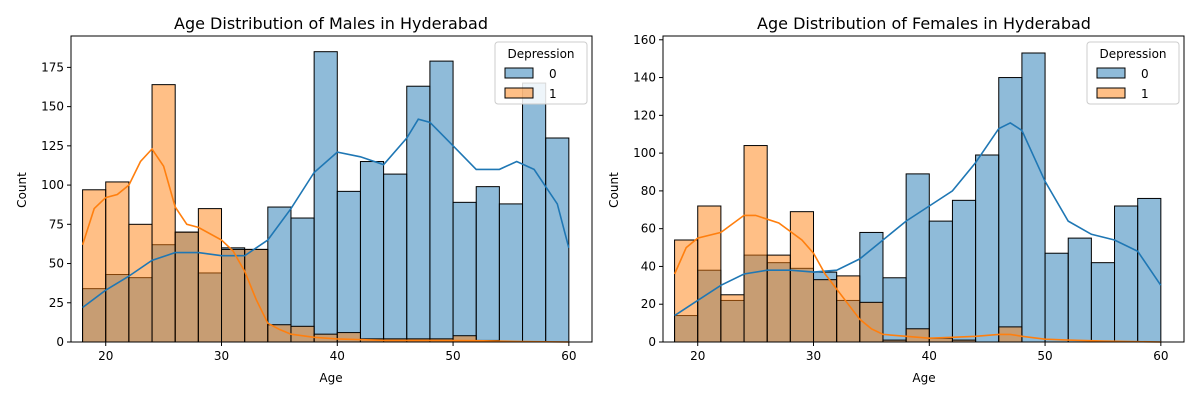  Describe the element at coordinates (331, 23) in the screenshot. I see `chart-title: Age Distribution of Males in Hyderabad` at that location.